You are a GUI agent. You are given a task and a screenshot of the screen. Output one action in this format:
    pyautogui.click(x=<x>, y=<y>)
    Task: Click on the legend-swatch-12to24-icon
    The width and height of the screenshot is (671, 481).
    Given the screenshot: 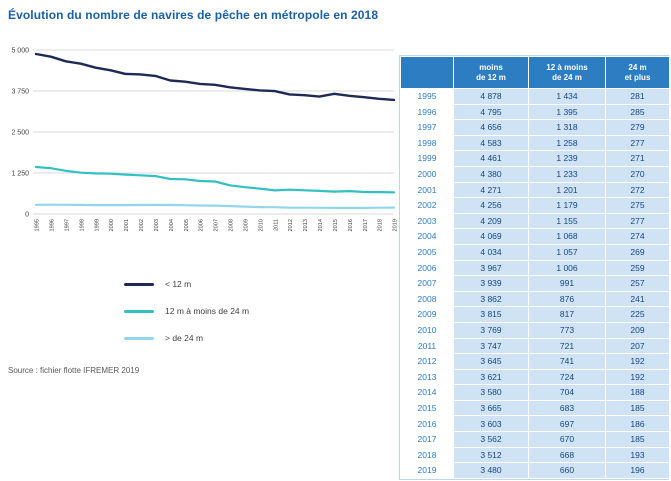 What is the action you would take?
    pyautogui.click(x=139, y=311)
    